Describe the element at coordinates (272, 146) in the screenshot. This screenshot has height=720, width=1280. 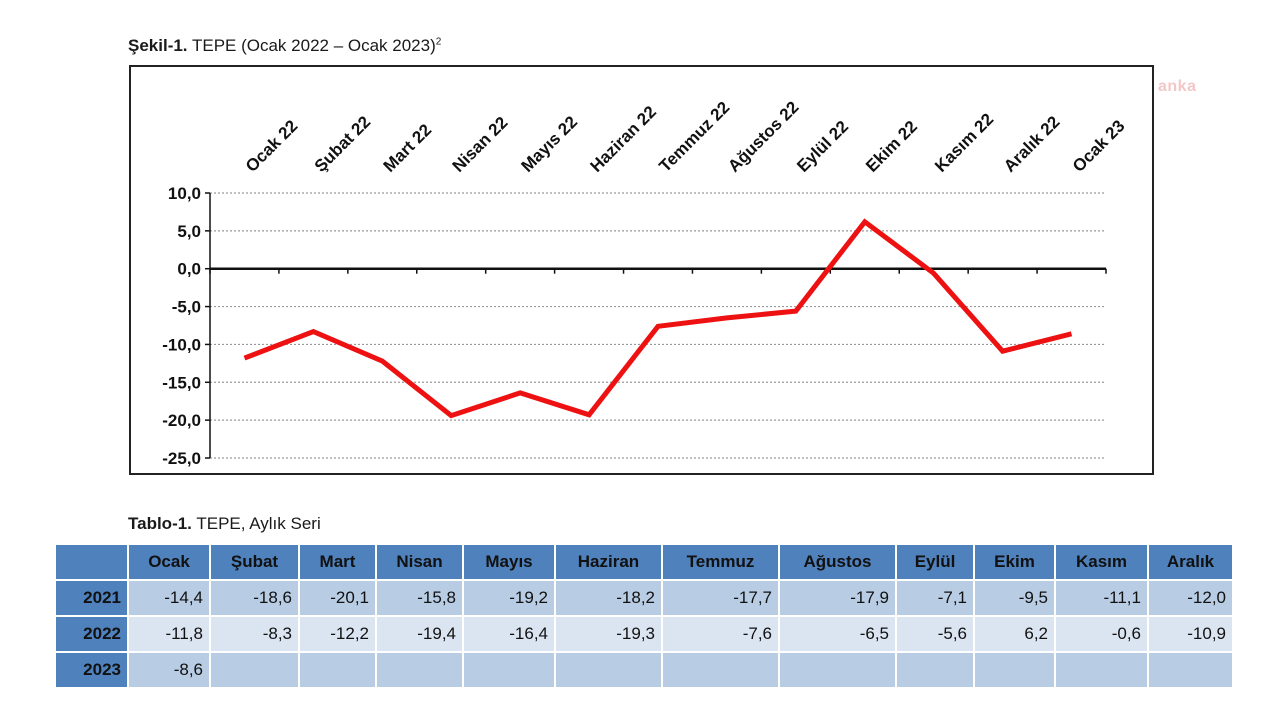
I see `x-category-label: Ocak 22` at that location.